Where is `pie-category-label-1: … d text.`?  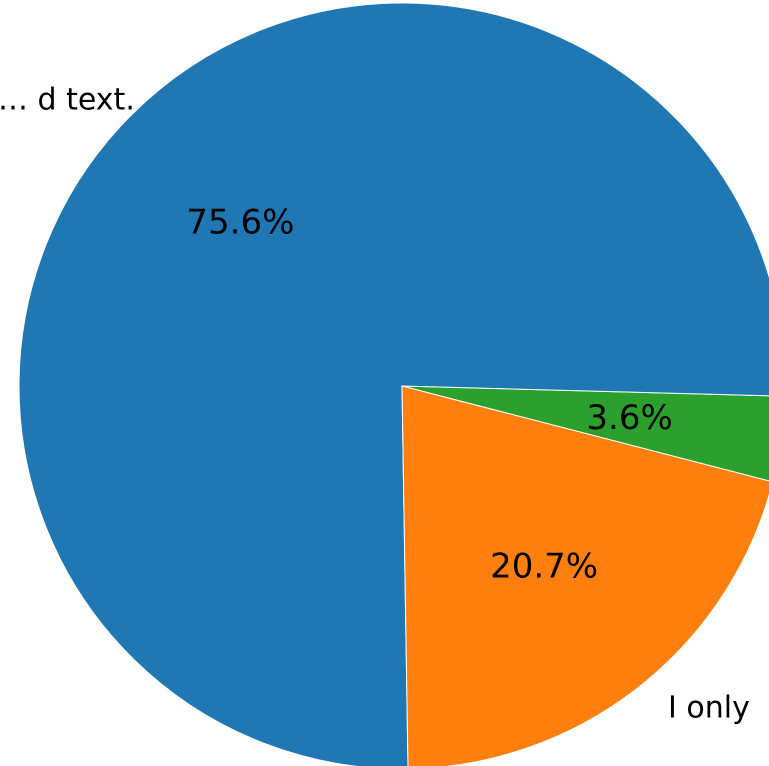 pie-category-label-1: … d text. is located at coordinates (67, 100).